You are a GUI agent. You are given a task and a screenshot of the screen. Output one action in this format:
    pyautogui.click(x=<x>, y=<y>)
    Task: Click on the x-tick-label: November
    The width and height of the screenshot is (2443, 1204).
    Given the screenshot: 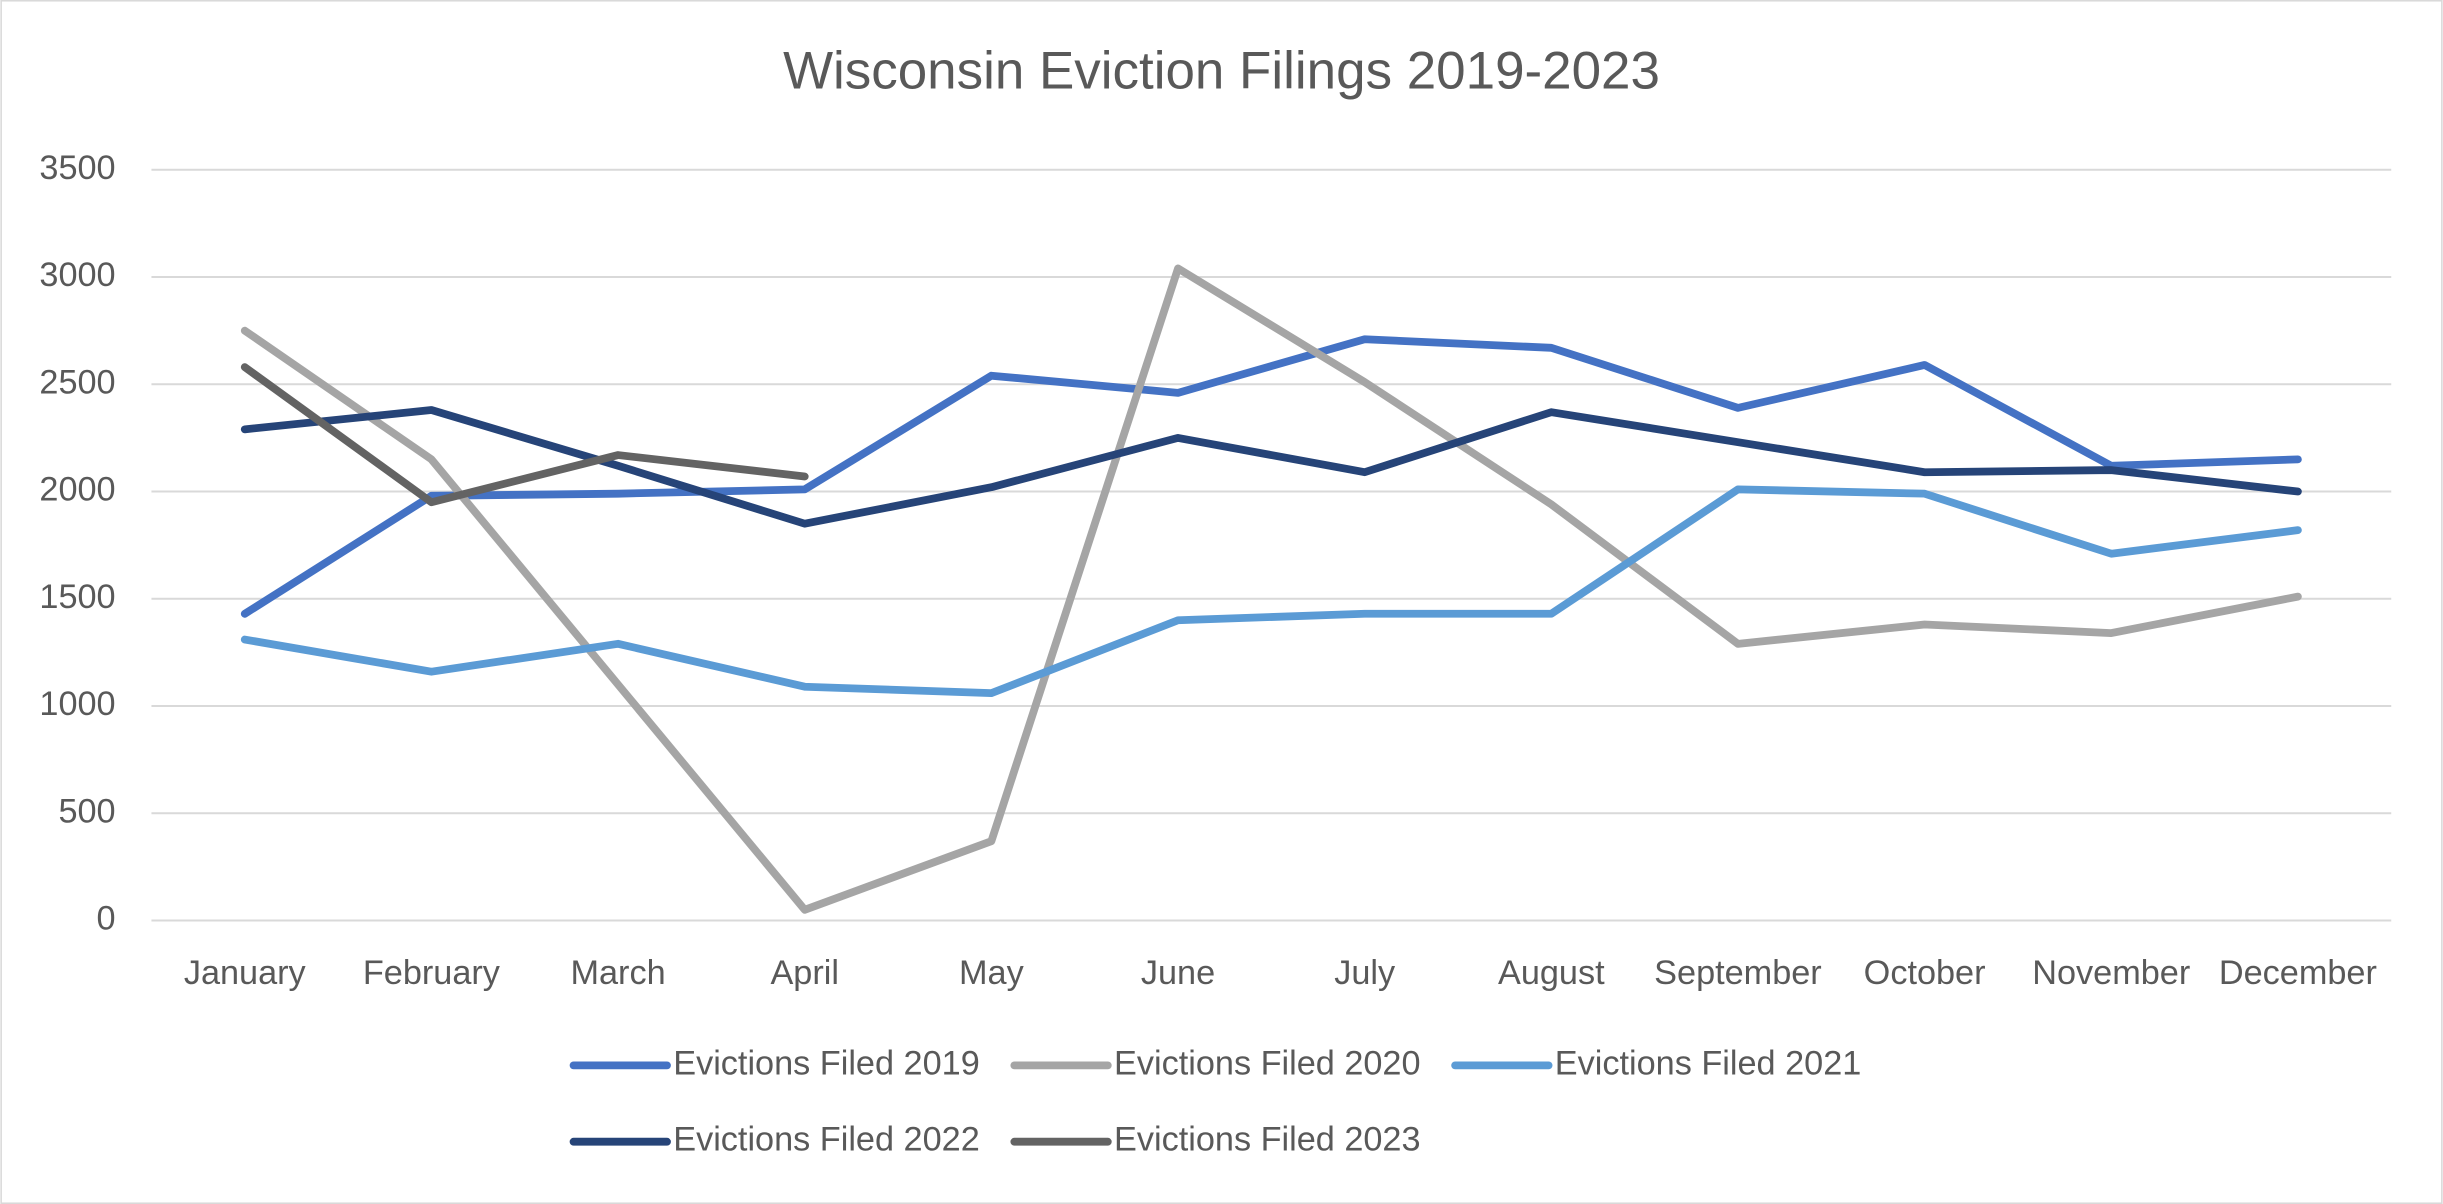 What is the action you would take?
    pyautogui.click(x=2111, y=973)
    